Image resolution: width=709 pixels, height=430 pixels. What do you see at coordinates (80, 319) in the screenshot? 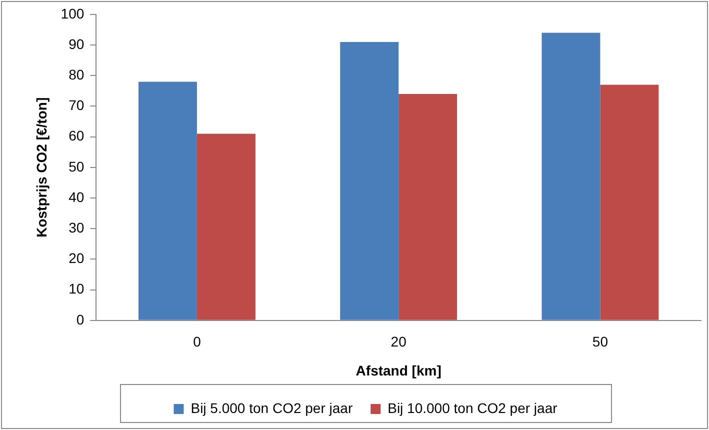
I see `y-tick-label: 0` at bounding box center [80, 319].